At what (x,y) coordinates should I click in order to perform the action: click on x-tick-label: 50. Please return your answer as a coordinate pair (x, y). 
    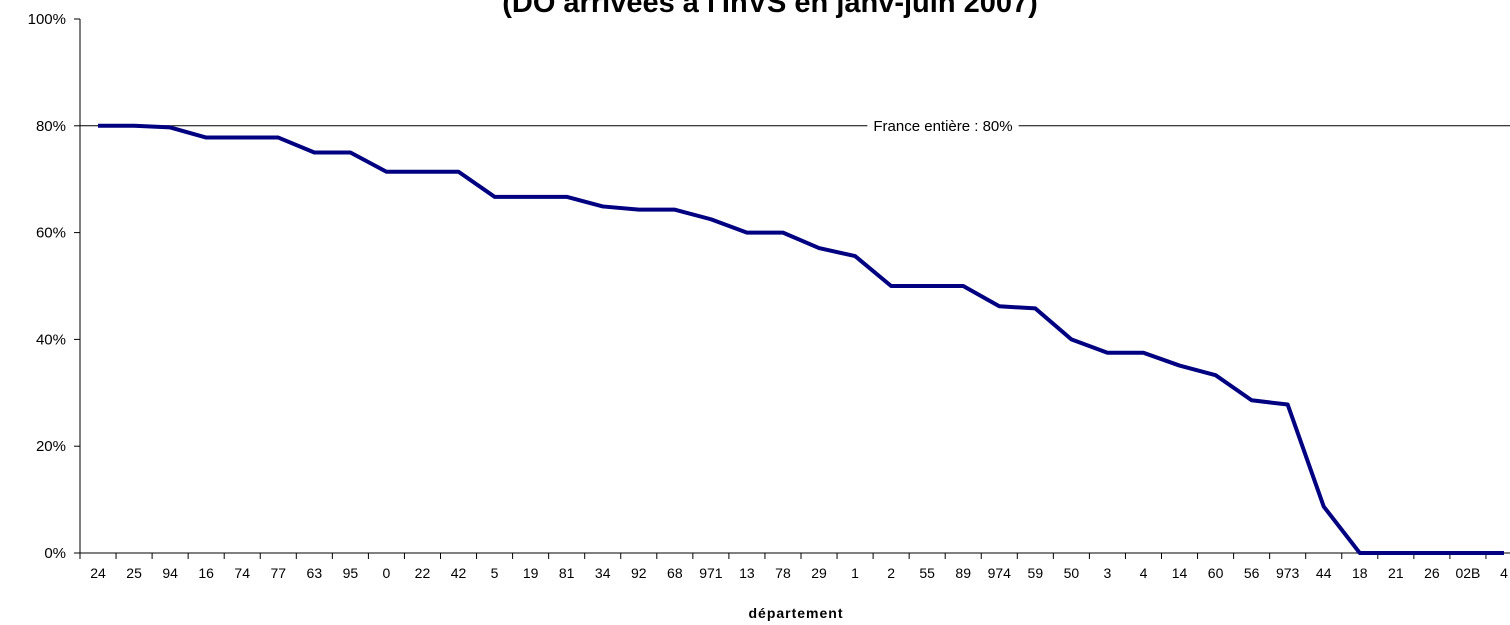
    Looking at the image, I should click on (1072, 573).